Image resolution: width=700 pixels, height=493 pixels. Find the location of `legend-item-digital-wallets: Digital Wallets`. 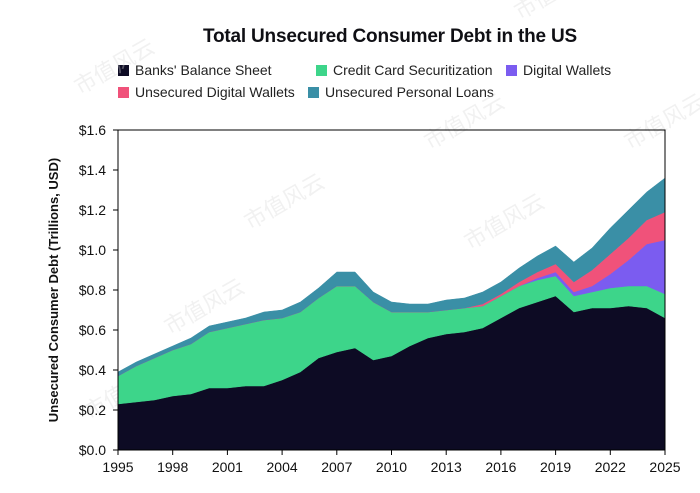

legend-item-digital-wallets: Digital Wallets is located at coordinates (558, 70).